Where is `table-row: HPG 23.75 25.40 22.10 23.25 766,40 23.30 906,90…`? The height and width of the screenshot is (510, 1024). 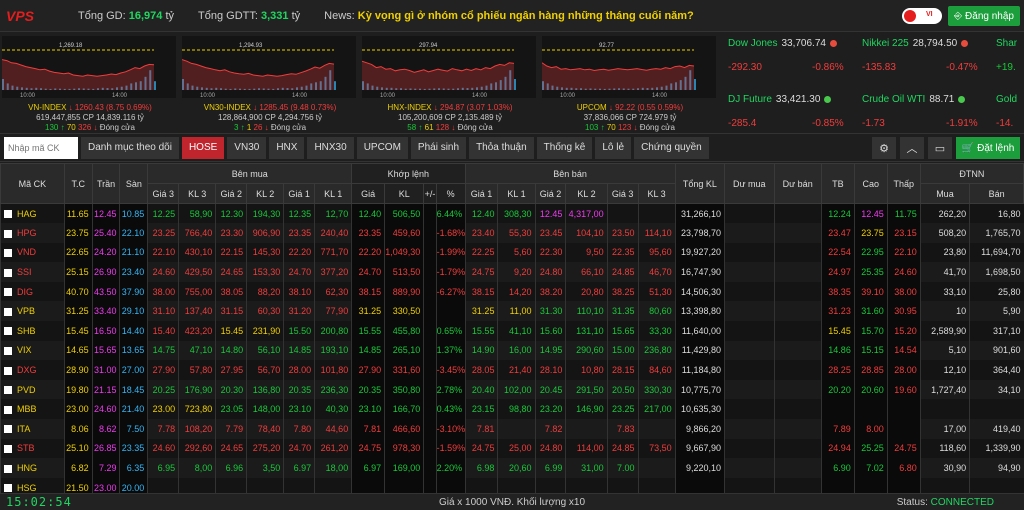 table-row: HPG 23.75 25.40 22.10 23.25 766,40 23.30 906,90… is located at coordinates (512, 233).